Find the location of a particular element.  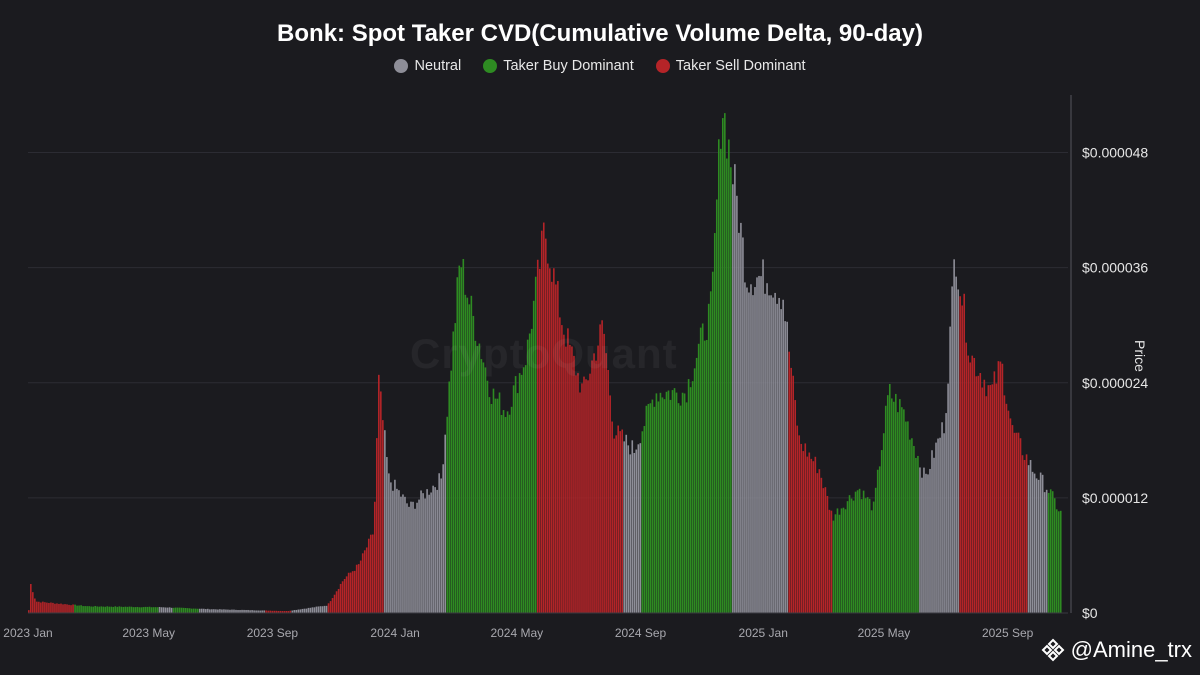

x-tick-label: 2023 Jan is located at coordinates (27, 633).